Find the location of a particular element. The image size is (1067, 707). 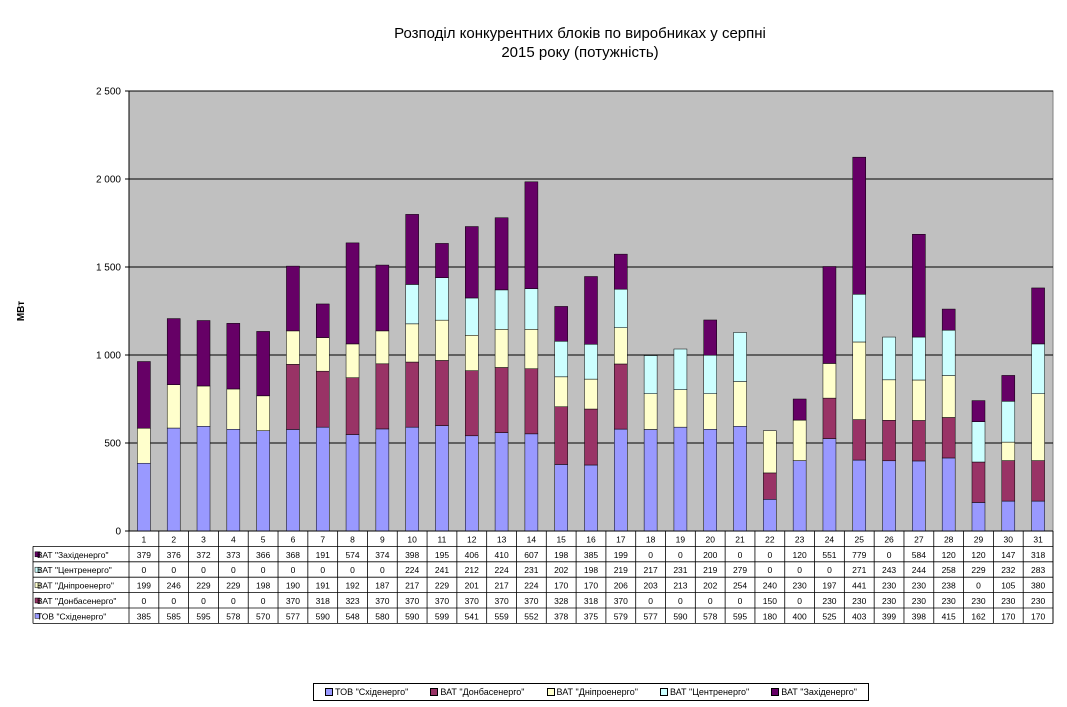

x-tick-label: 20 is located at coordinates (710, 539).